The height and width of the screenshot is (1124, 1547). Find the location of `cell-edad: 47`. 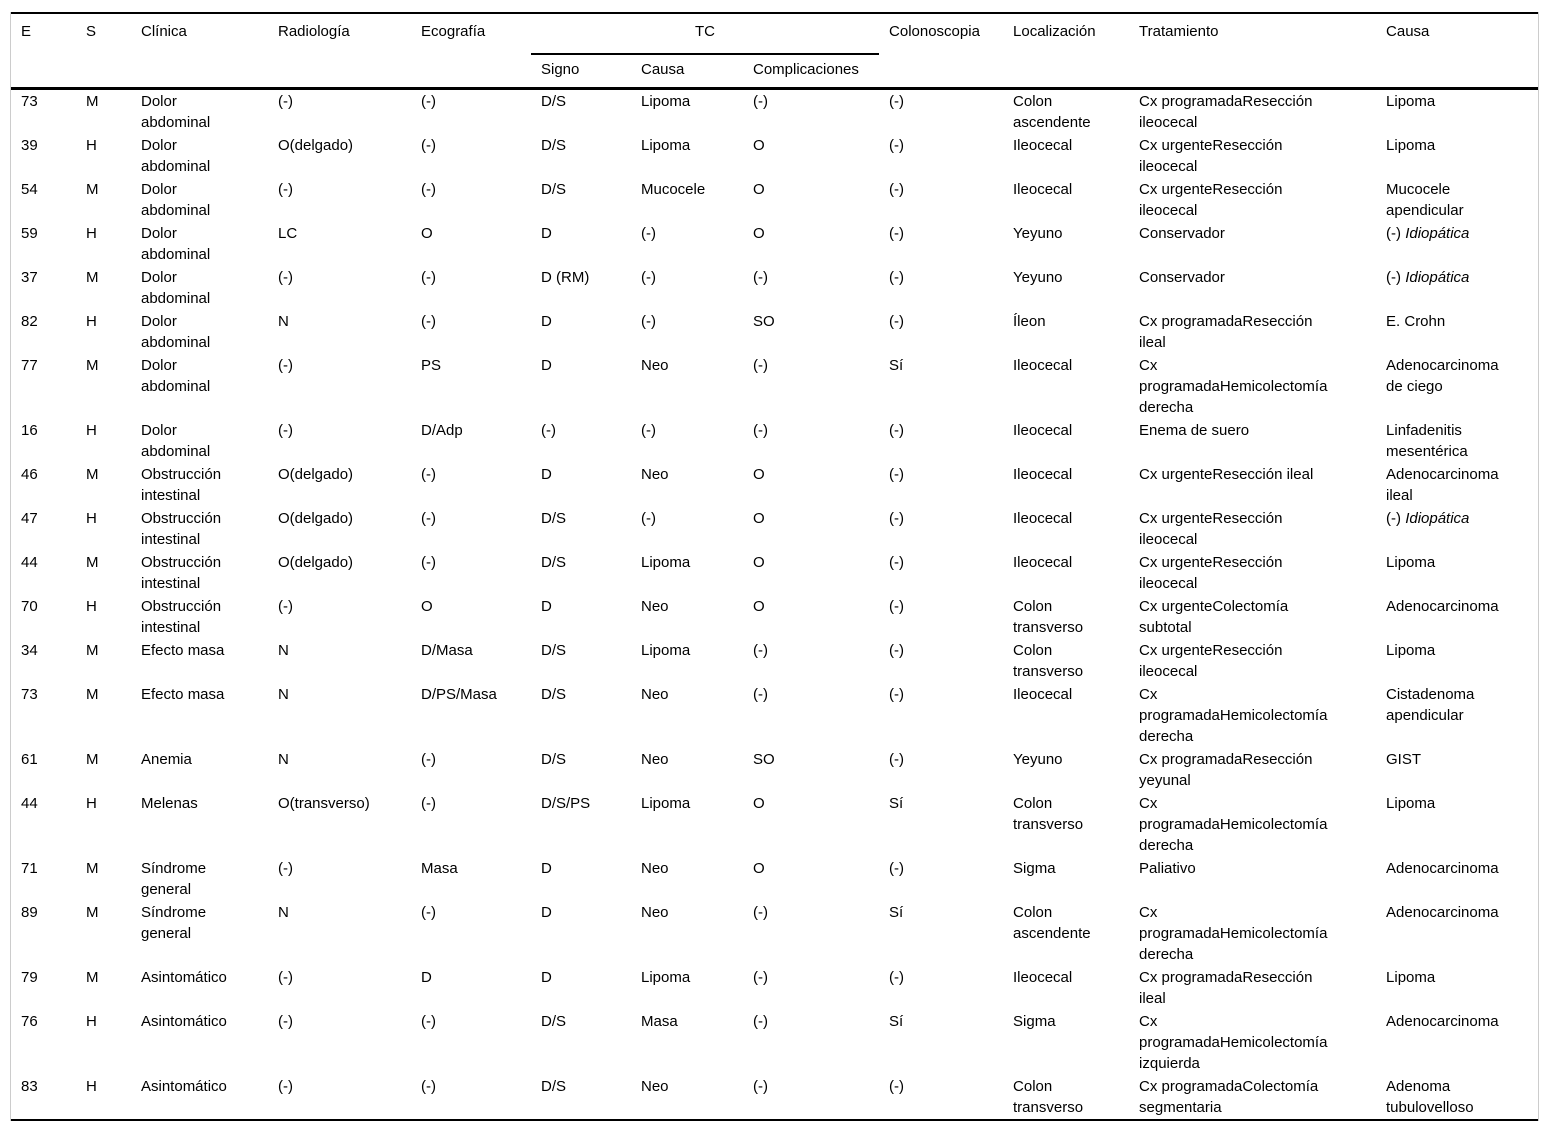

cell-edad: 47 is located at coordinates (29, 518).